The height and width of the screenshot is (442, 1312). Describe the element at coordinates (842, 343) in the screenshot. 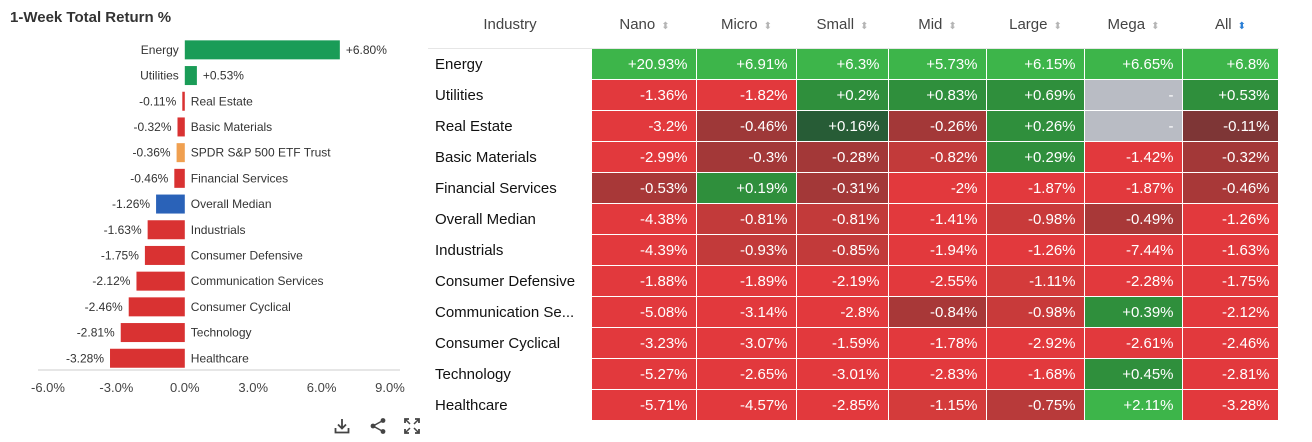

I see `return-cell-small: -1.59%` at that location.